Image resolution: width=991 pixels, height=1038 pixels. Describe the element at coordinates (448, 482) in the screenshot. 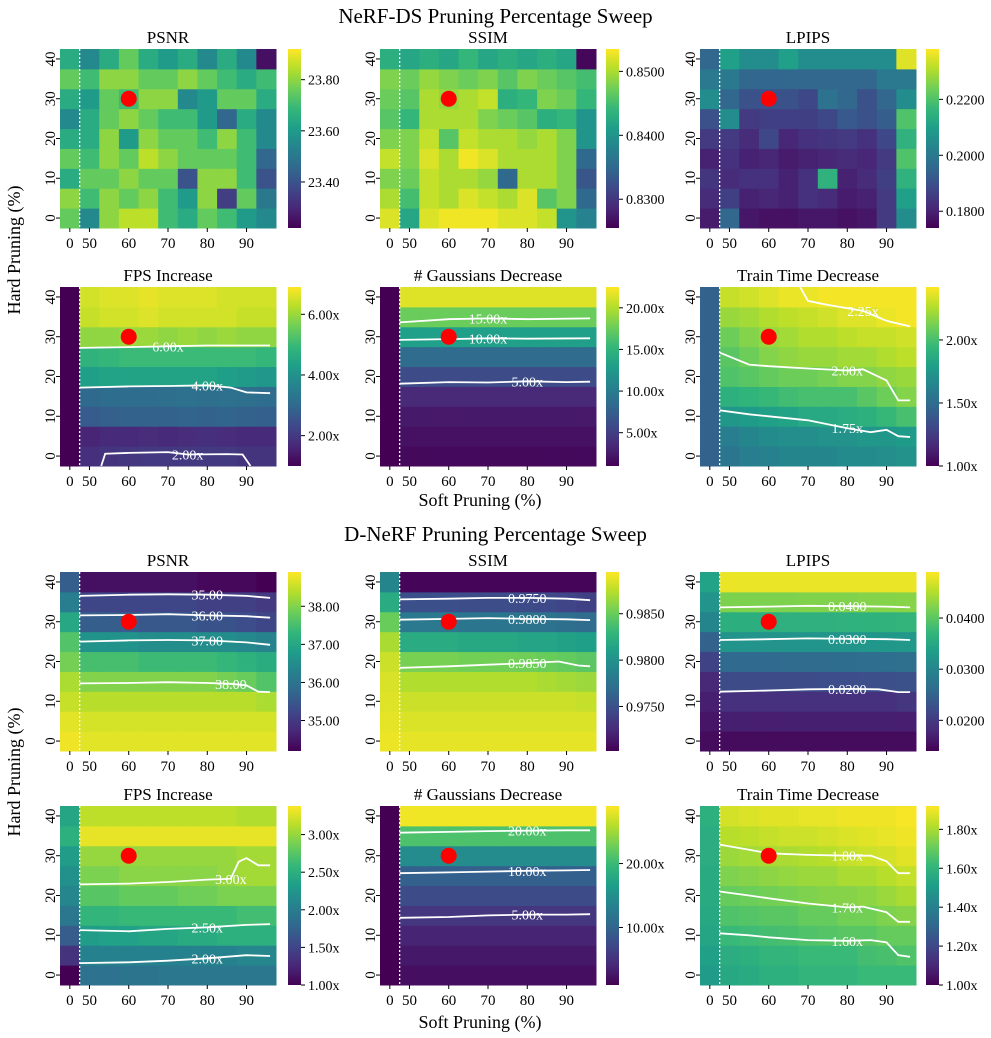

I see `x-tick-label: 60` at that location.